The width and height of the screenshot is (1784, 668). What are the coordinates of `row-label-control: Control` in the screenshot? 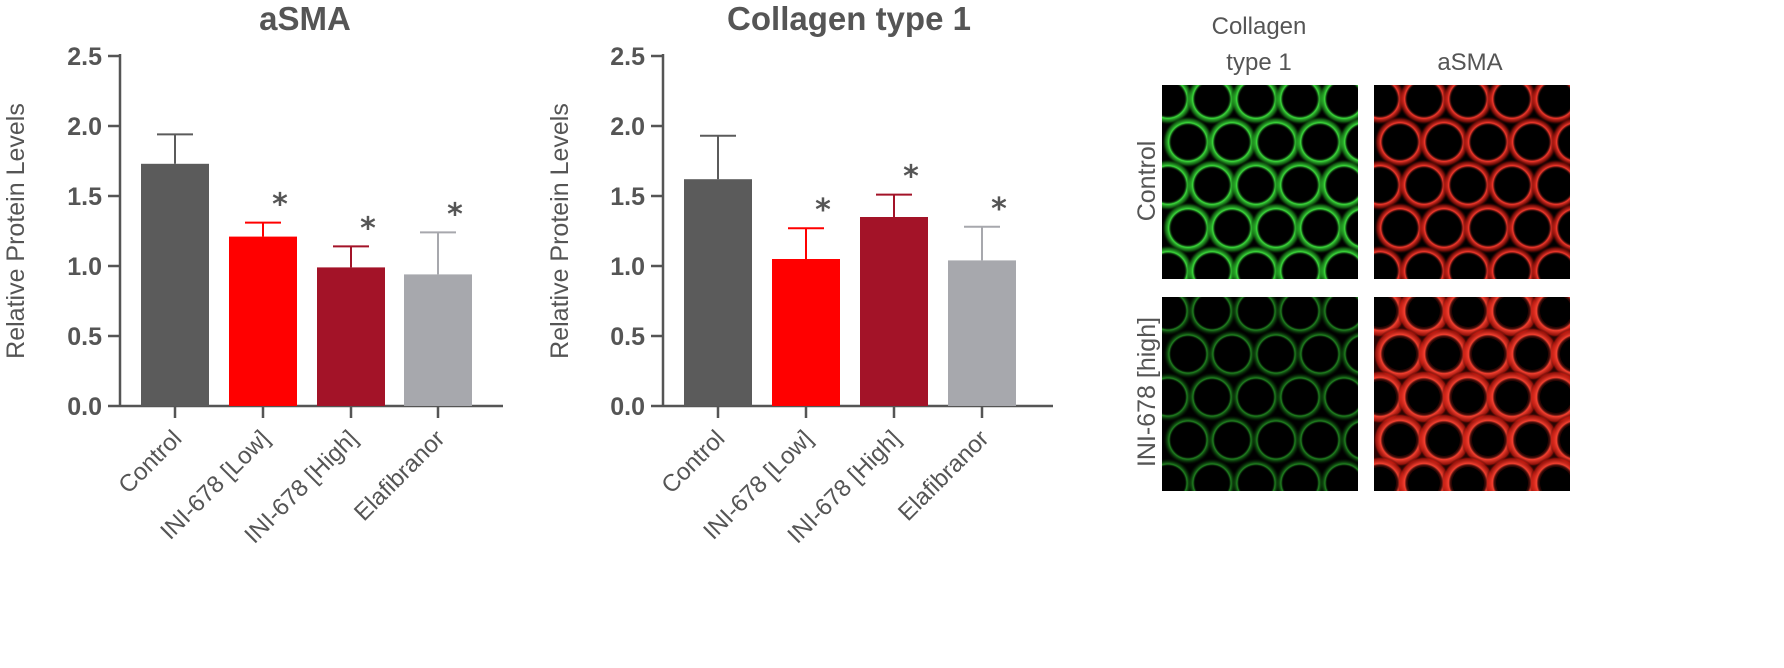 It's located at (1147, 181).